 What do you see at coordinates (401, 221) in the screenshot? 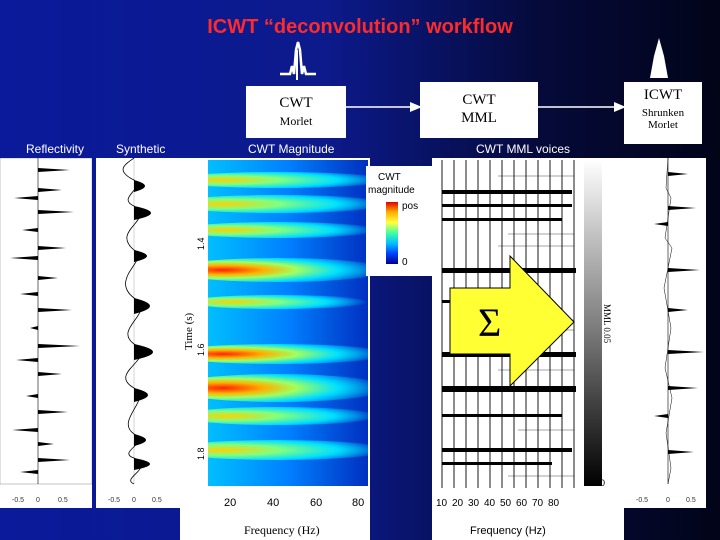
I see `colorbar-panel` at bounding box center [401, 221].